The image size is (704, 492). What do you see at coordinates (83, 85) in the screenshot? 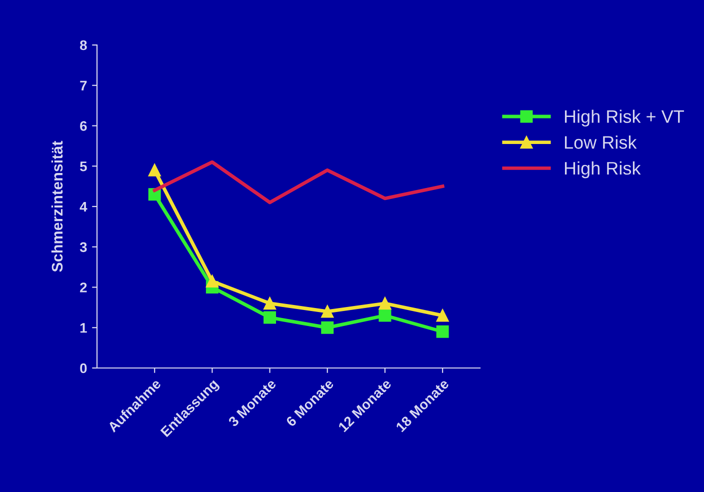
I see `y-tick-label: 7` at bounding box center [83, 85].